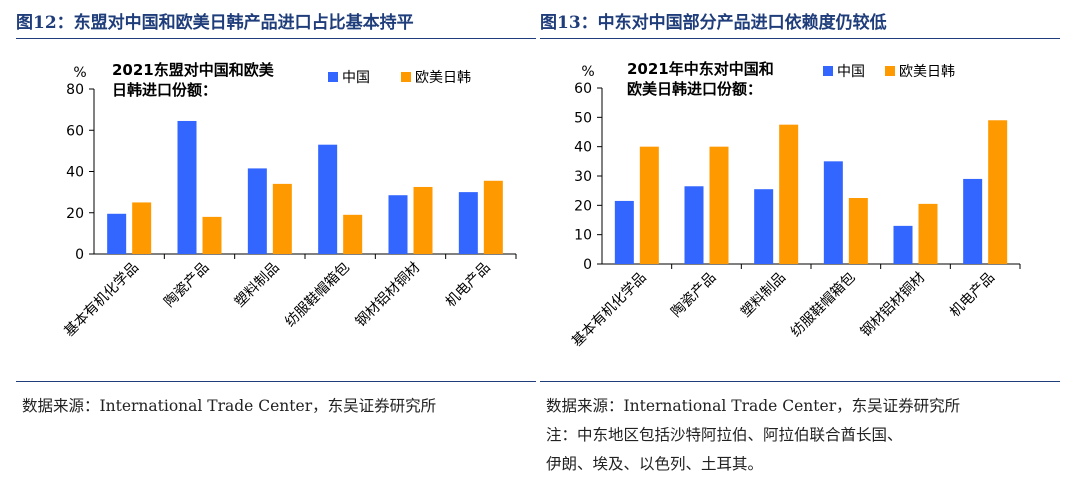 This screenshot has height=500, width=1080. What do you see at coordinates (583, 118) in the screenshot?
I see `fig13-y-tick-label: 50` at bounding box center [583, 118].